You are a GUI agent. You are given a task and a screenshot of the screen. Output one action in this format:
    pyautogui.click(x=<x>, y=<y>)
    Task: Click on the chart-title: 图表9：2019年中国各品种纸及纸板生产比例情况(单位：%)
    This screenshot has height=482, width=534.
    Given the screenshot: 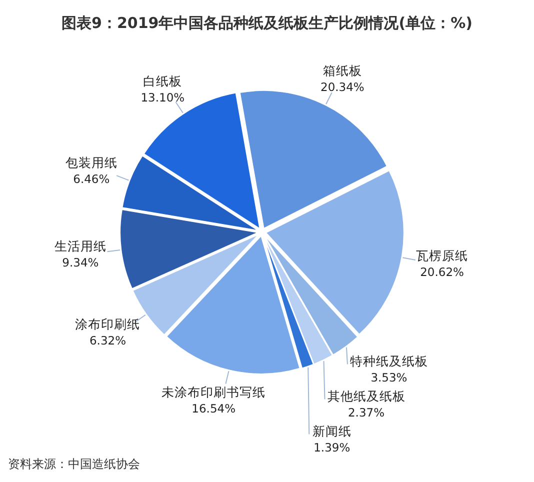 What is the action you would take?
    pyautogui.click(x=267, y=23)
    